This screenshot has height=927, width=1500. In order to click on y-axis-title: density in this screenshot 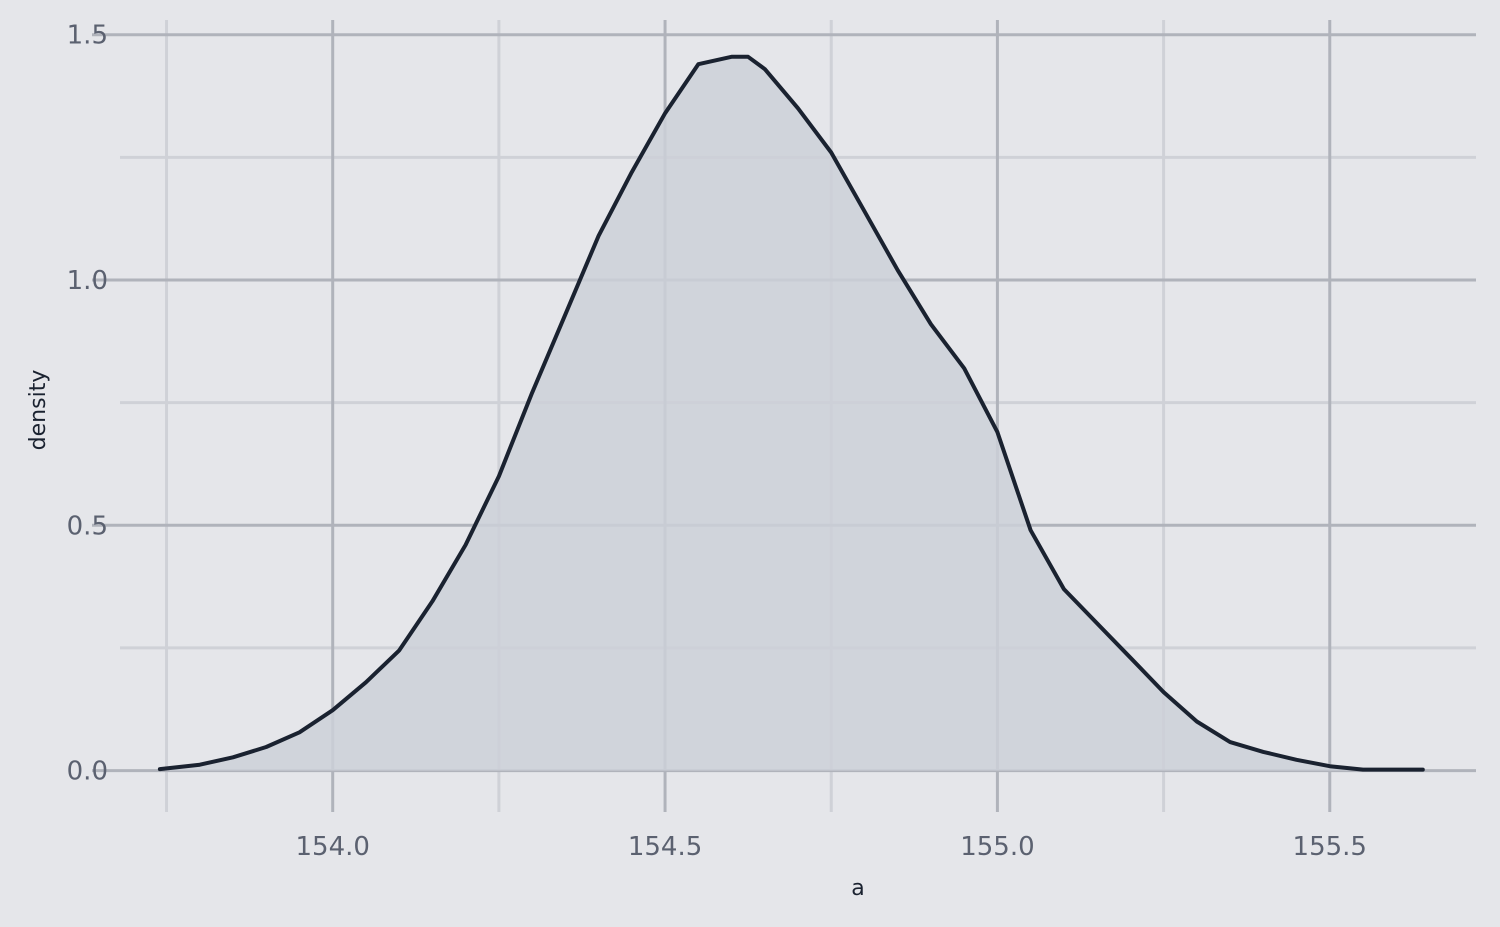, I will do `click(38, 410)`.